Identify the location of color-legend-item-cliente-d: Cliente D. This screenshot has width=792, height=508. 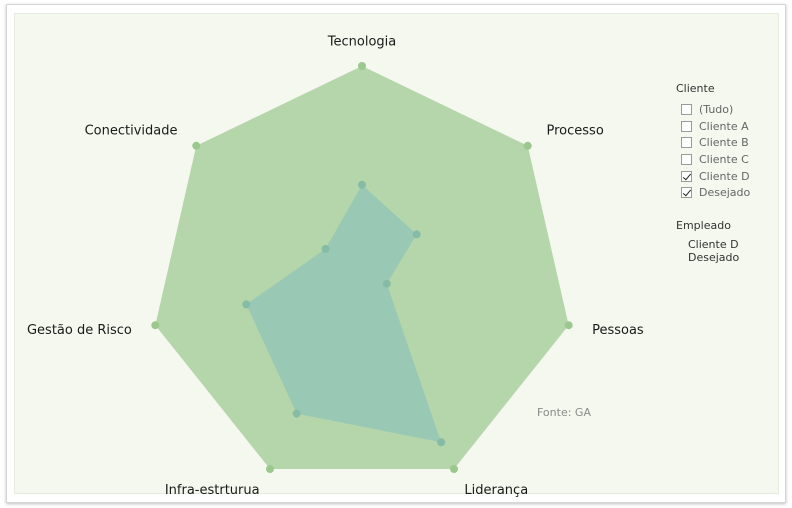
(707, 244).